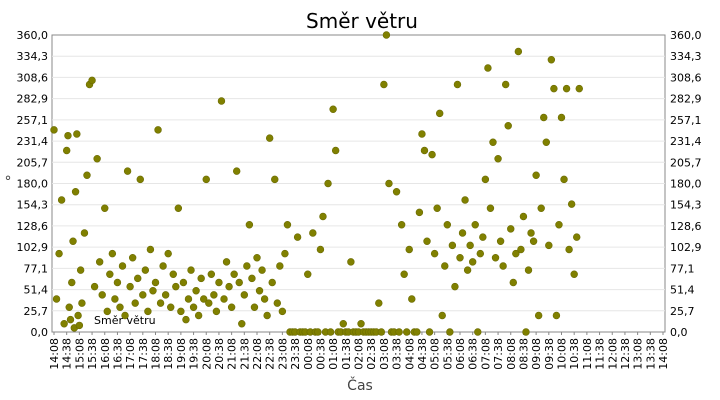  Describe the element at coordinates (625, 354) in the screenshot. I see `x-tick-label: 12:38` at that location.